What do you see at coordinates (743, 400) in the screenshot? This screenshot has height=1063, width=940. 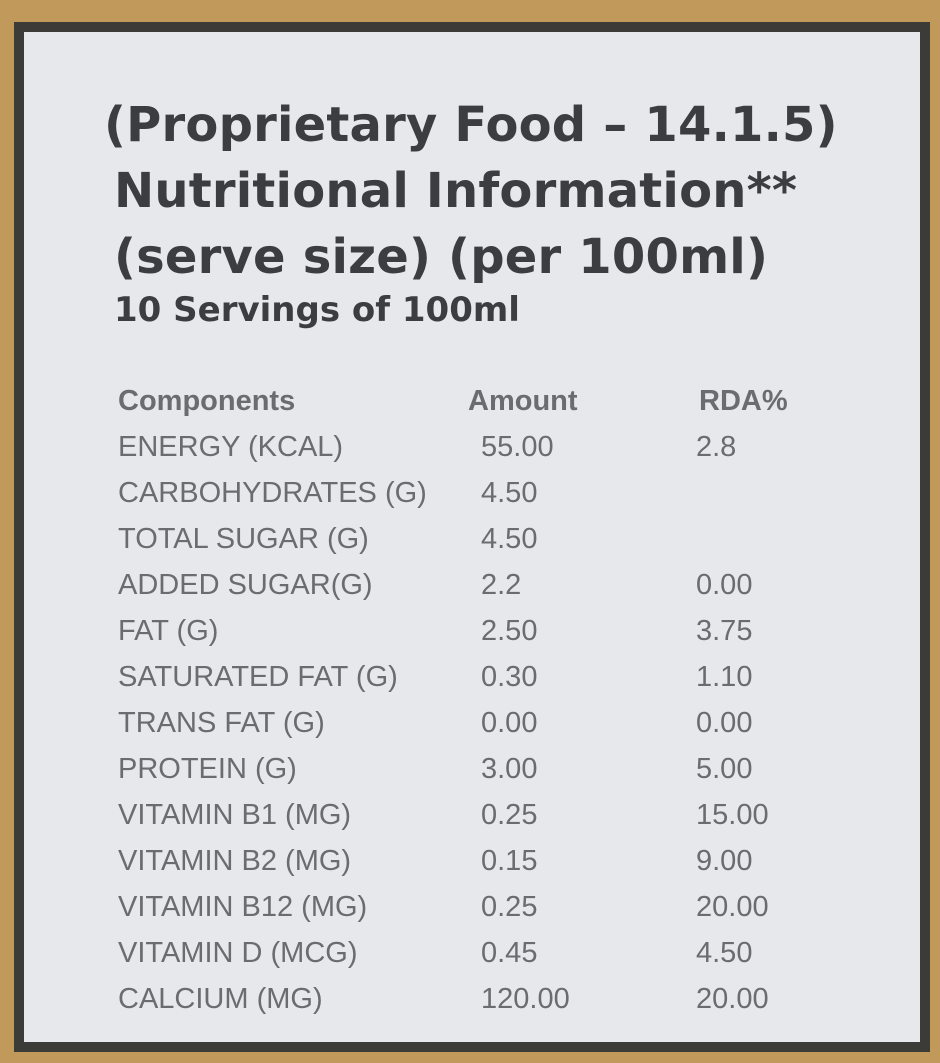 I see `column-header-rda: RDA%` at bounding box center [743, 400].